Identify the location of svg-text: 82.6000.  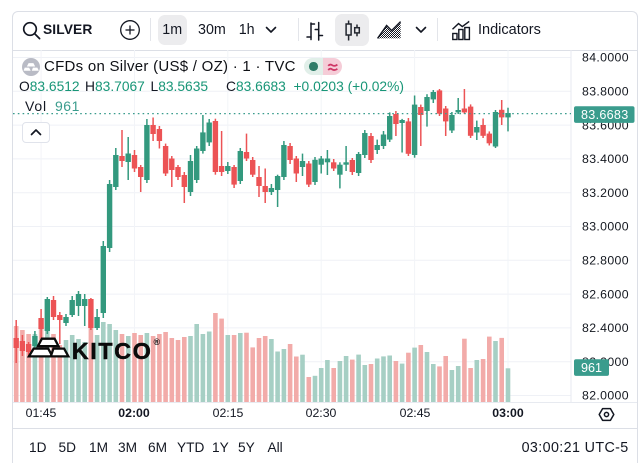
(605, 294).